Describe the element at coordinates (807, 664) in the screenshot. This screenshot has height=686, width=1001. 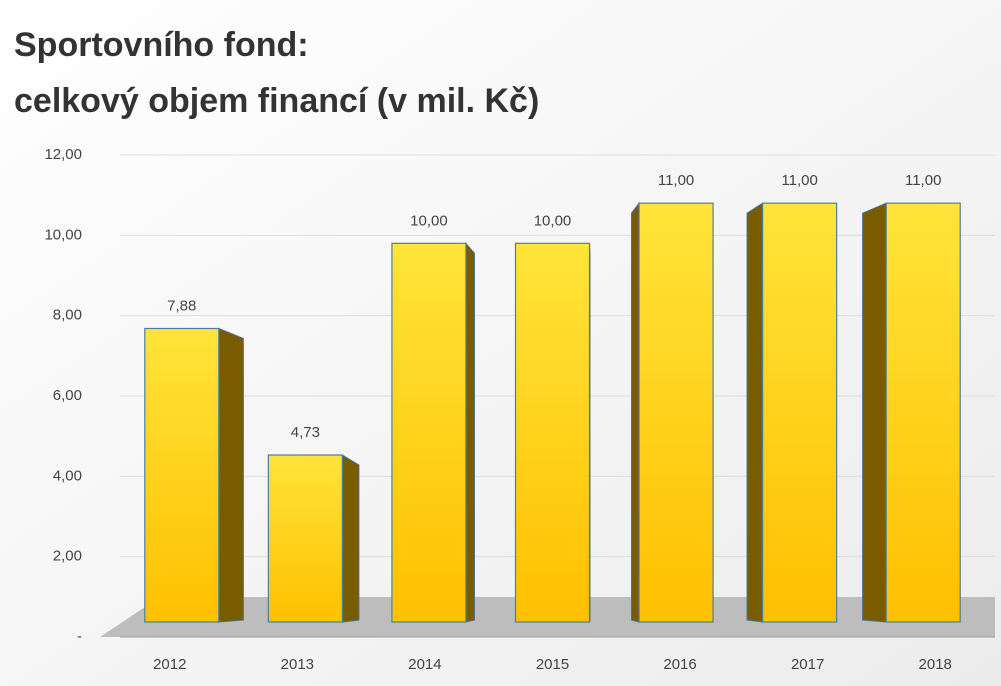
I see `x-tick-label: 2017` at that location.